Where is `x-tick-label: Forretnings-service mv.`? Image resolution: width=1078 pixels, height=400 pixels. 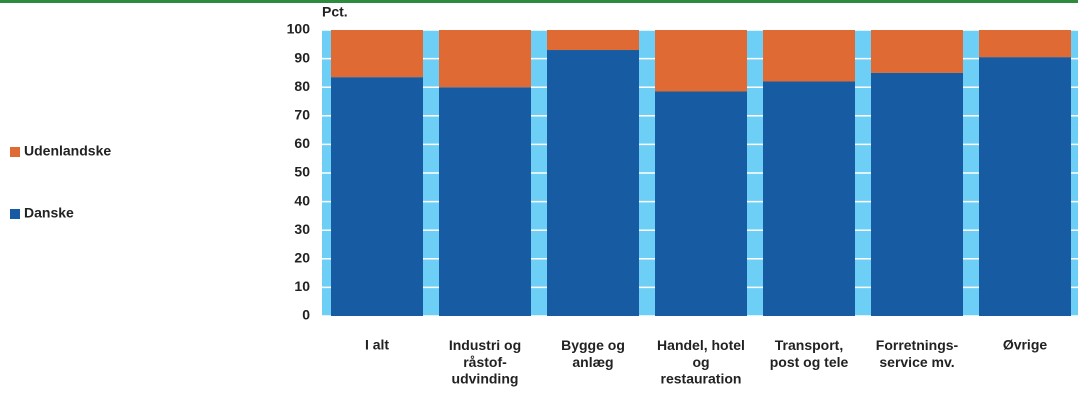 x-tick-label: Forretnings-service mv. is located at coordinates (917, 353).